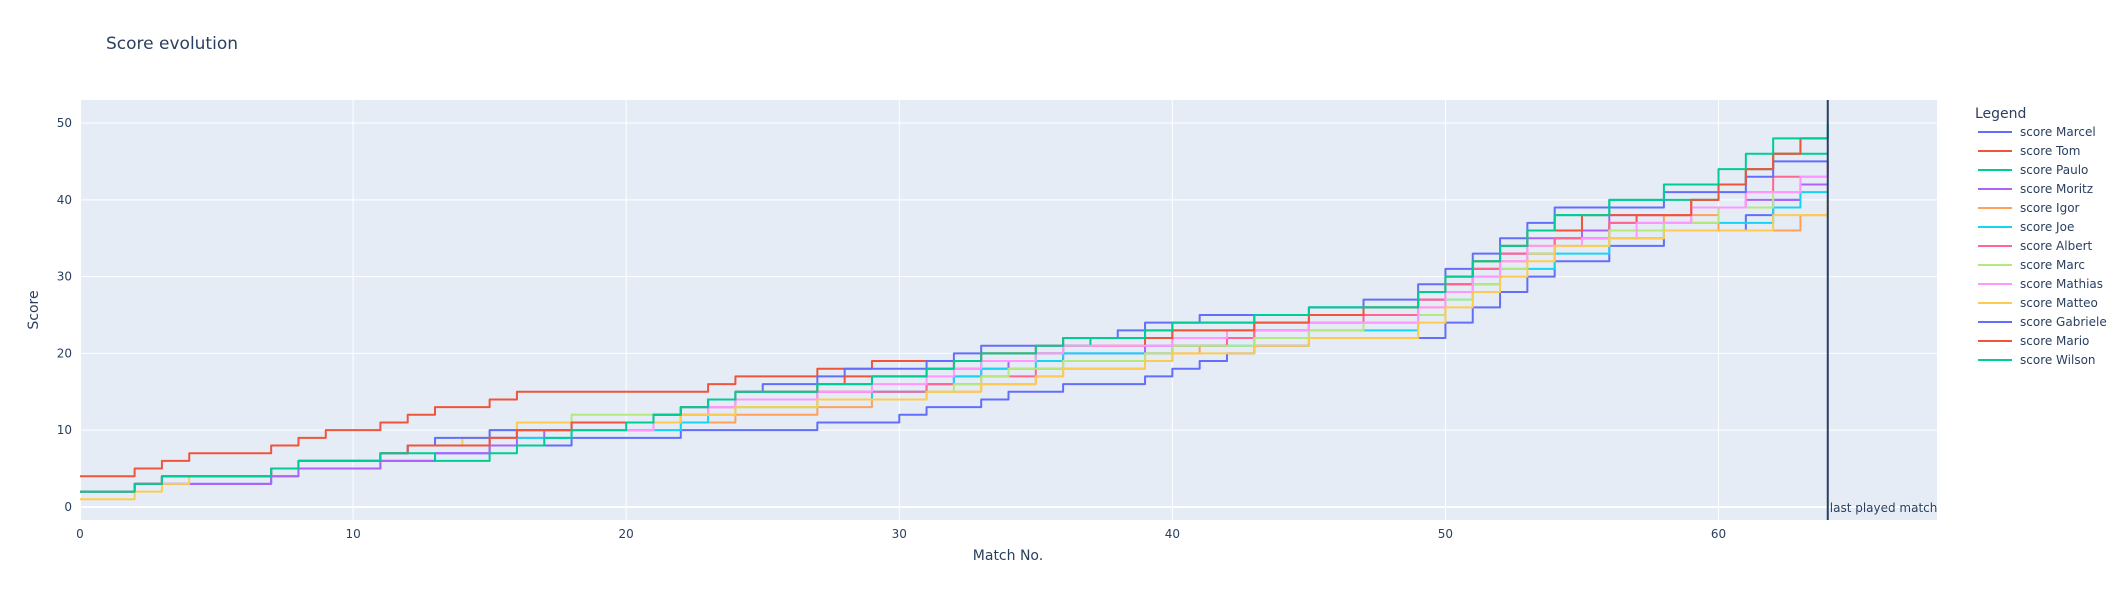 Image resolution: width=2117 pixels, height=600 pixels. I want to click on legend-label: score Marcel, so click(2058, 132).